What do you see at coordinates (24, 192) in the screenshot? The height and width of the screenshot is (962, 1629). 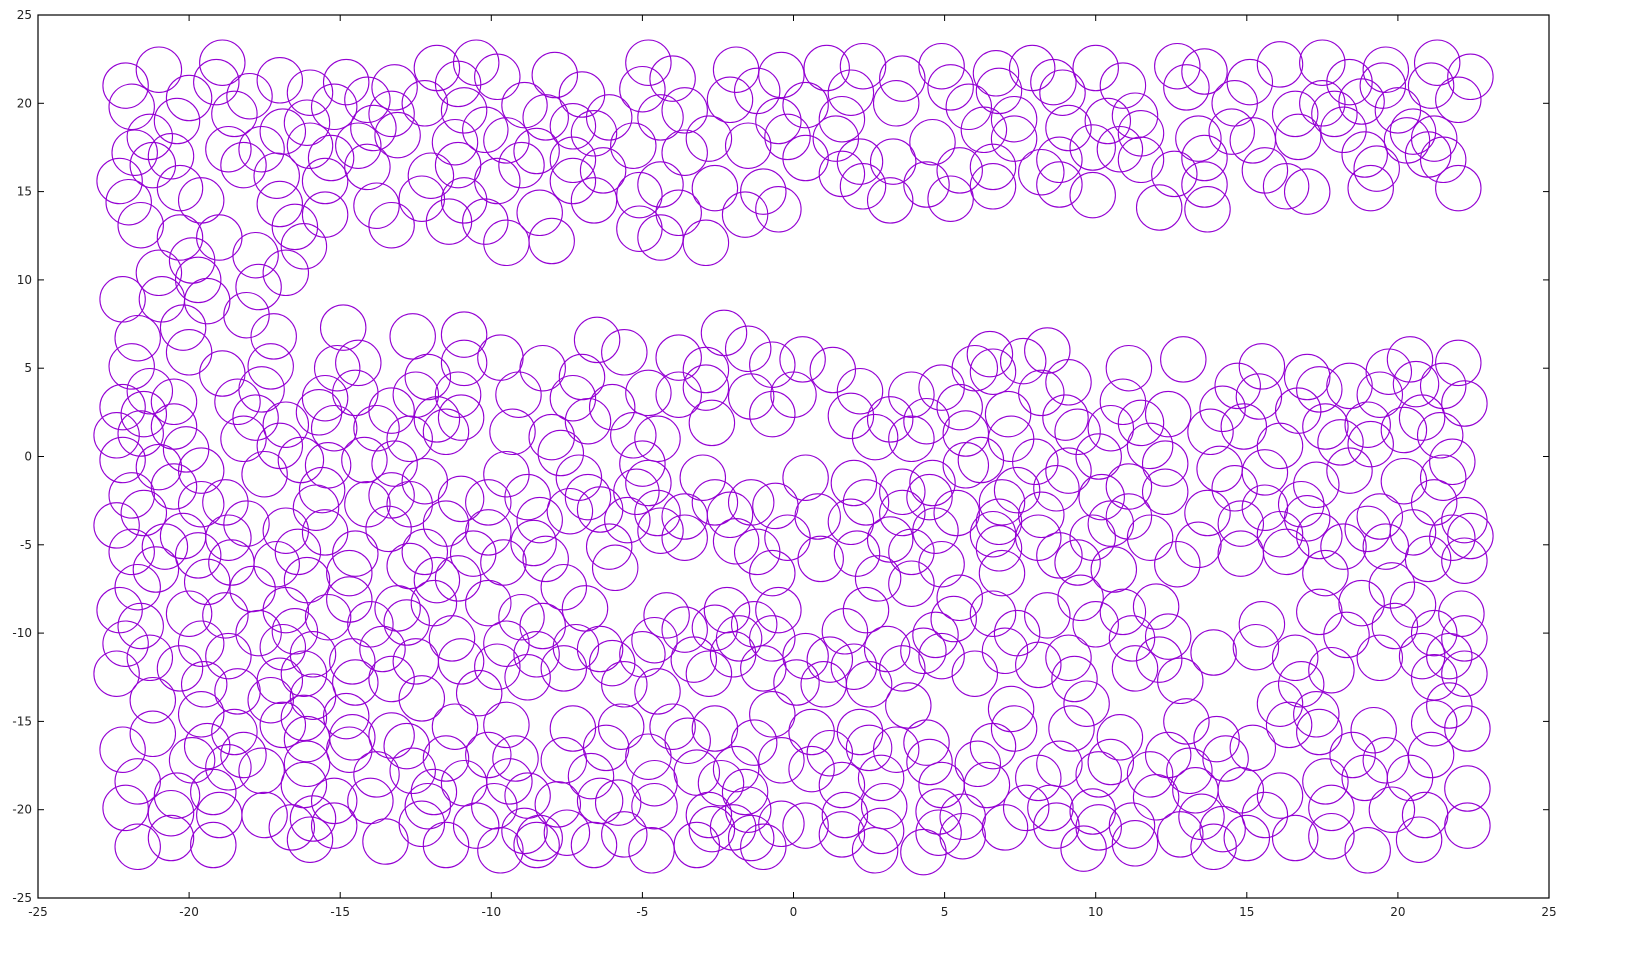 I see `y-tick-label: 15` at bounding box center [24, 192].